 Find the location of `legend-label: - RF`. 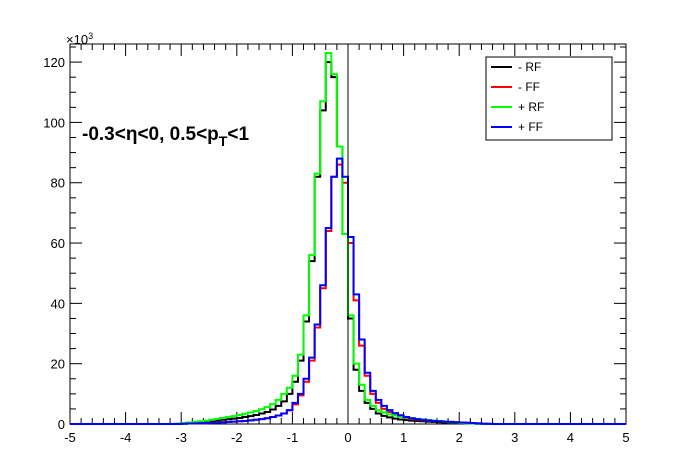

legend-label: - RF is located at coordinates (529, 67).